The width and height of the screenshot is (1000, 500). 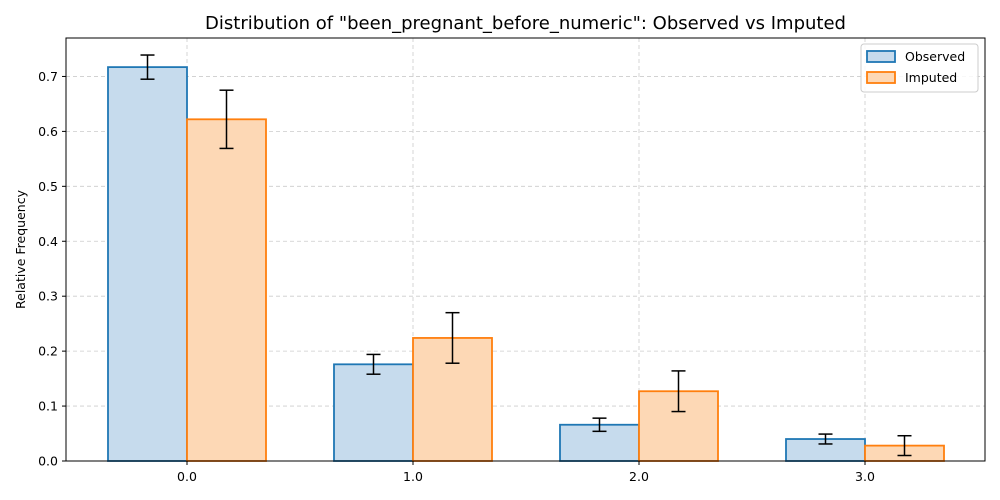 I want to click on x-axis-ticks: 0.0 1.0 2.0 3.0, so click(x=526, y=472).